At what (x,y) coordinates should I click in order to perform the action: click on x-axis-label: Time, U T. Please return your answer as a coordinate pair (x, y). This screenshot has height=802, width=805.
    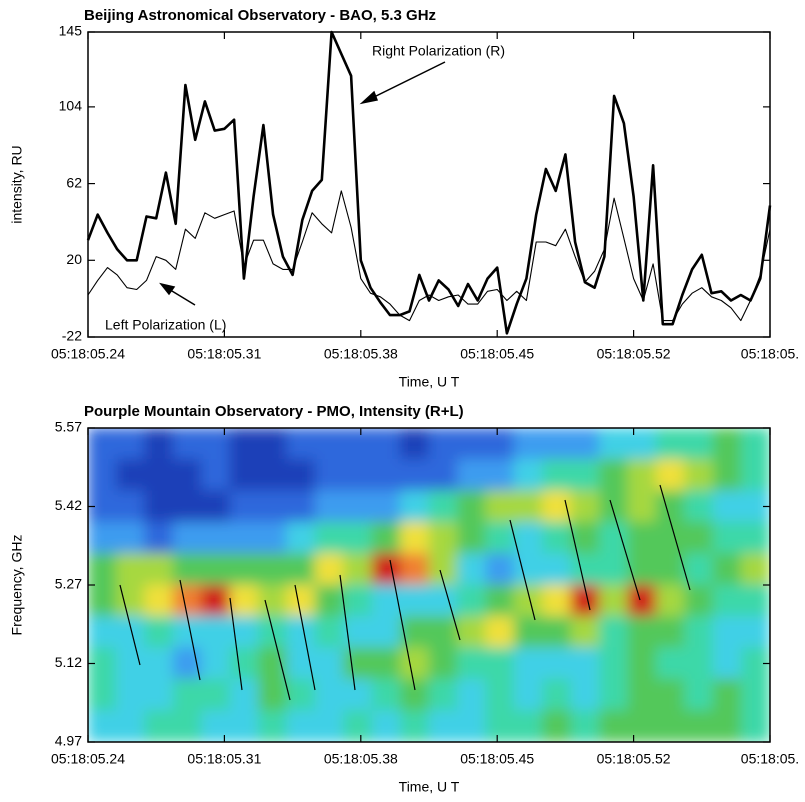
    Looking at the image, I should click on (429, 787).